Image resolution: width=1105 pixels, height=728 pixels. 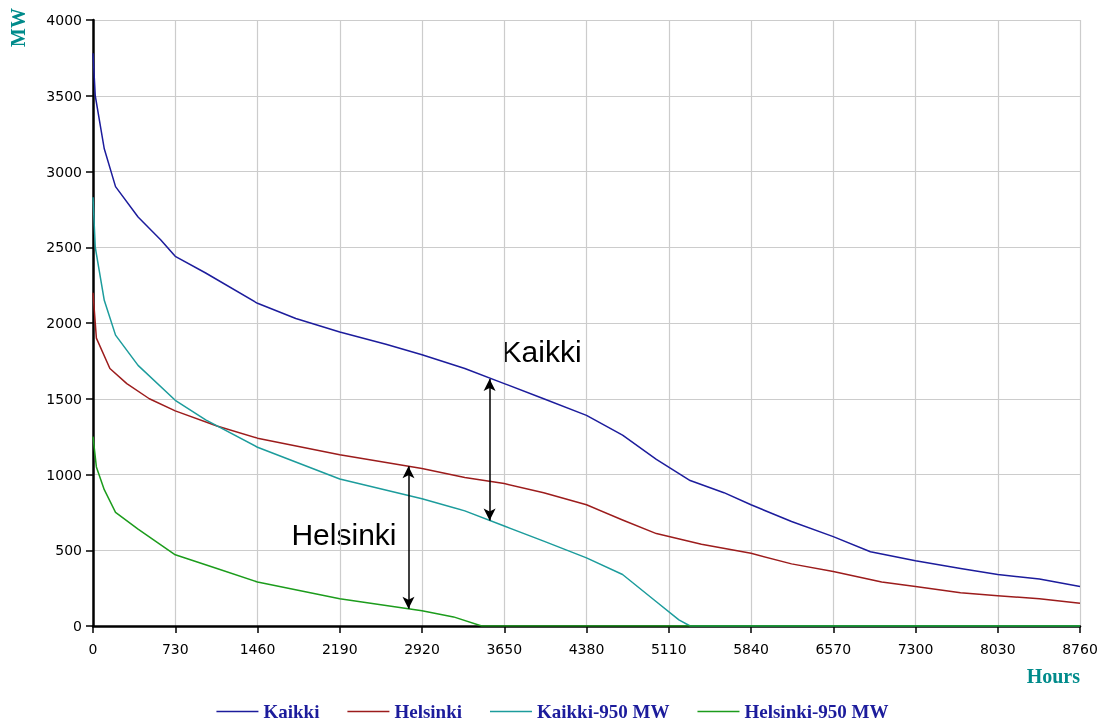 I want to click on y-tick-label: 1500, so click(x=64, y=398).